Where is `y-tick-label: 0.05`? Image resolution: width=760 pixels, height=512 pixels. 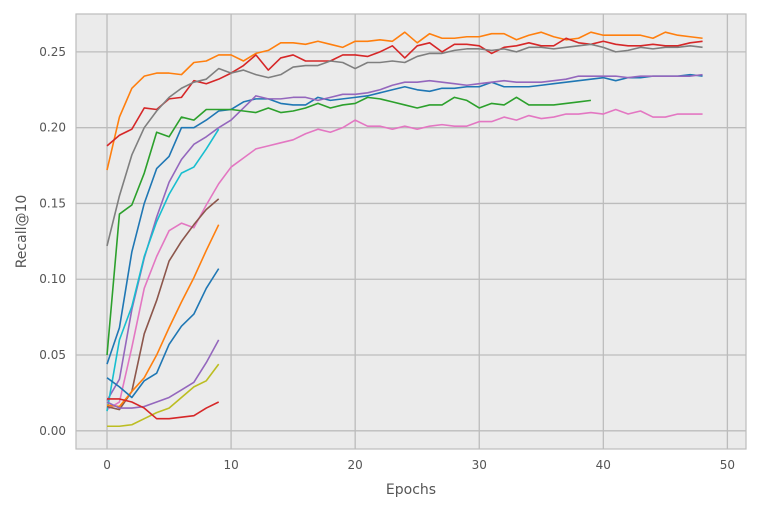 y-tick-label: 0.05 is located at coordinates (52, 355).